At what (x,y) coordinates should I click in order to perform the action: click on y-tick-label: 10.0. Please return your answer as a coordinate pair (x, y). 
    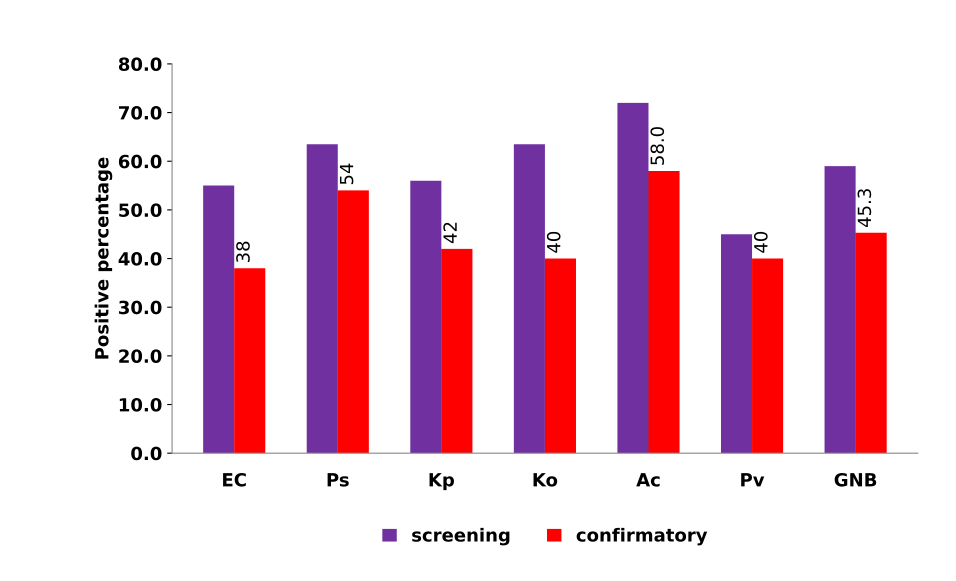
    Looking at the image, I should click on (141, 405).